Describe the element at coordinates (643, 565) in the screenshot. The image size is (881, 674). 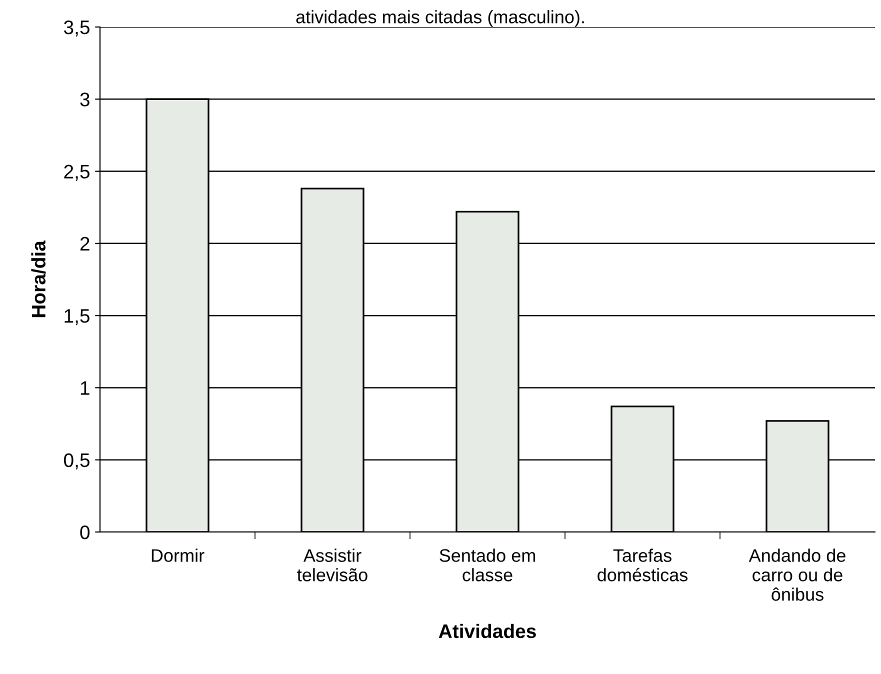
I see `x-tick-label: Tarefas domésticas` at that location.